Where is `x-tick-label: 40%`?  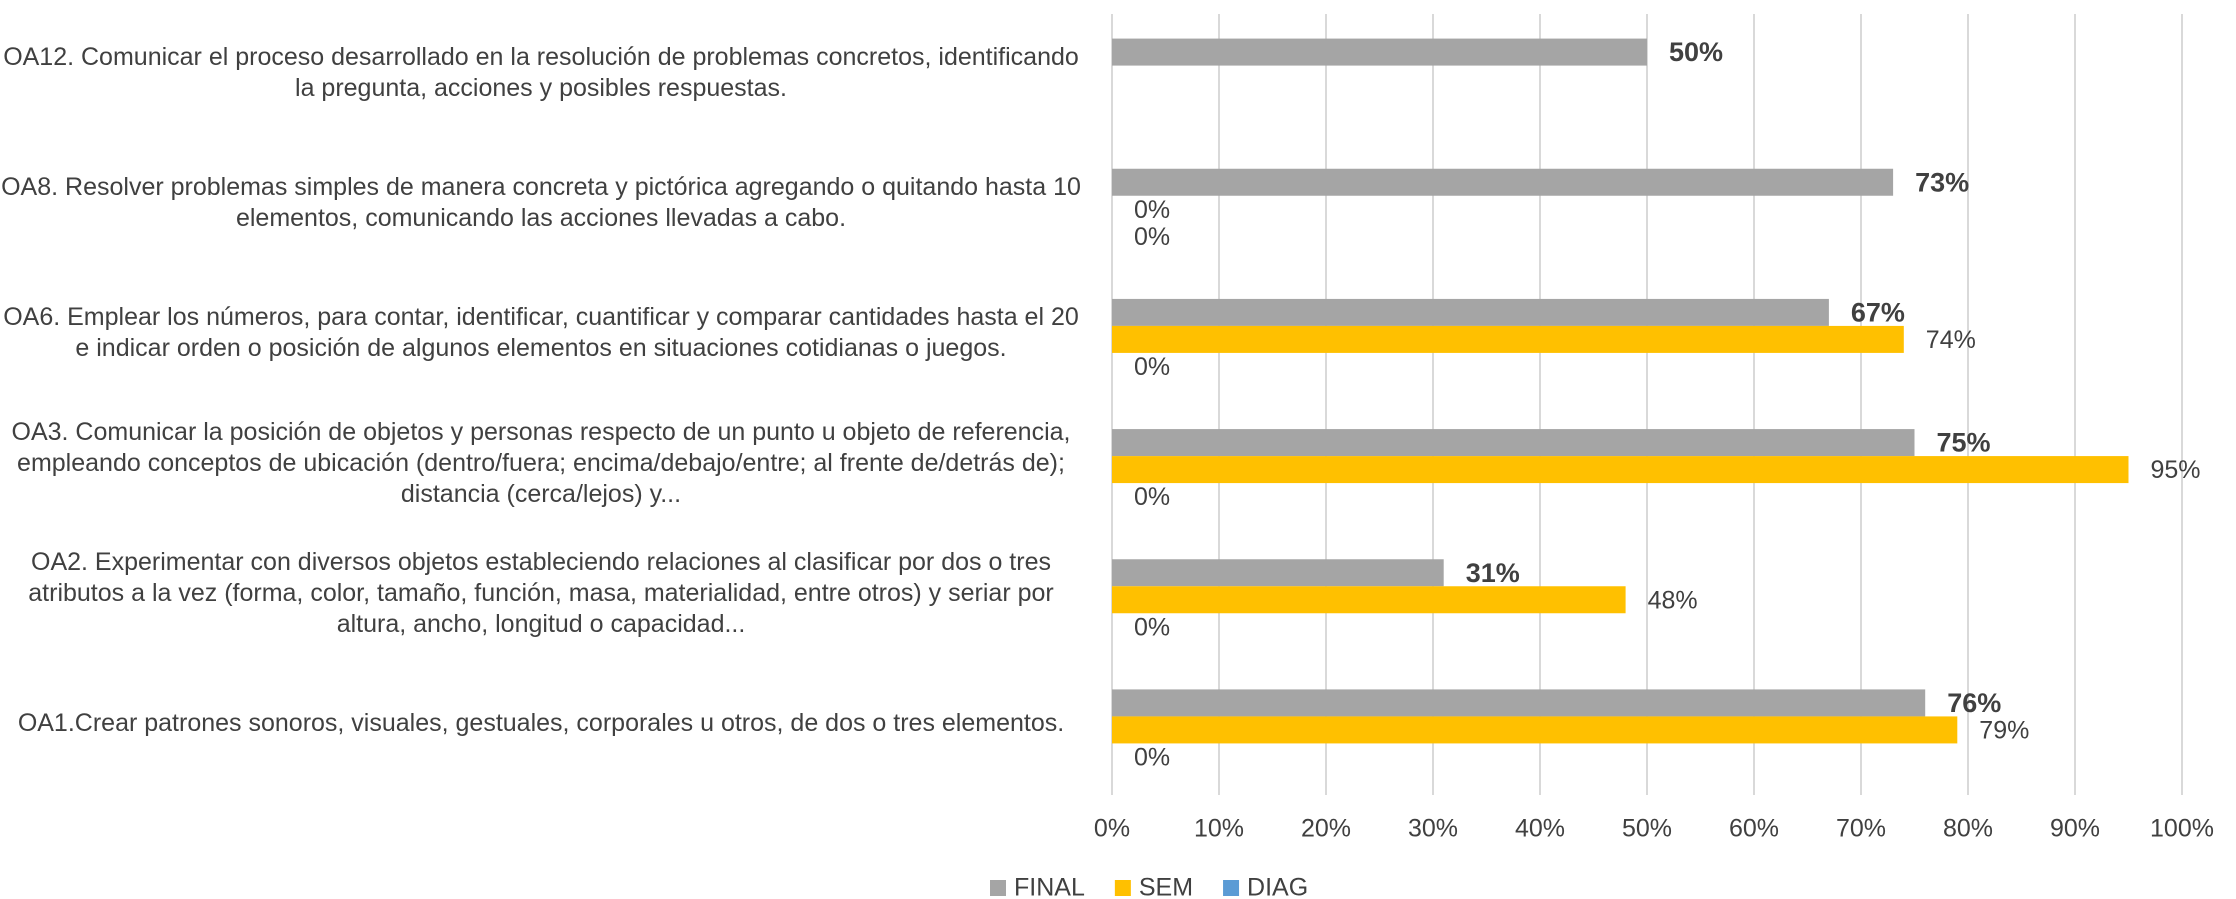
x-tick-label: 40% is located at coordinates (1540, 829).